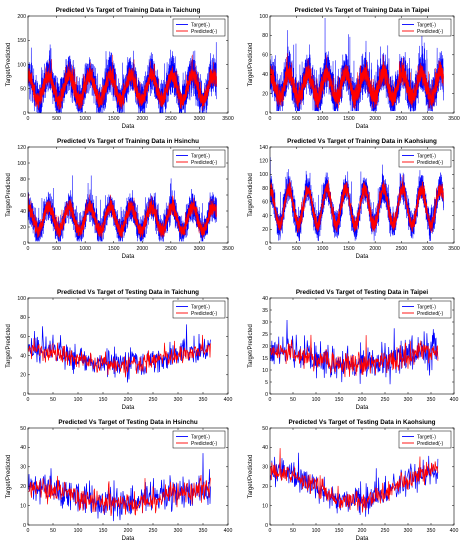 Image resolution: width=474 pixels, height=545 pixels. I want to click on y-tick-label: 10, so click(265, 371).